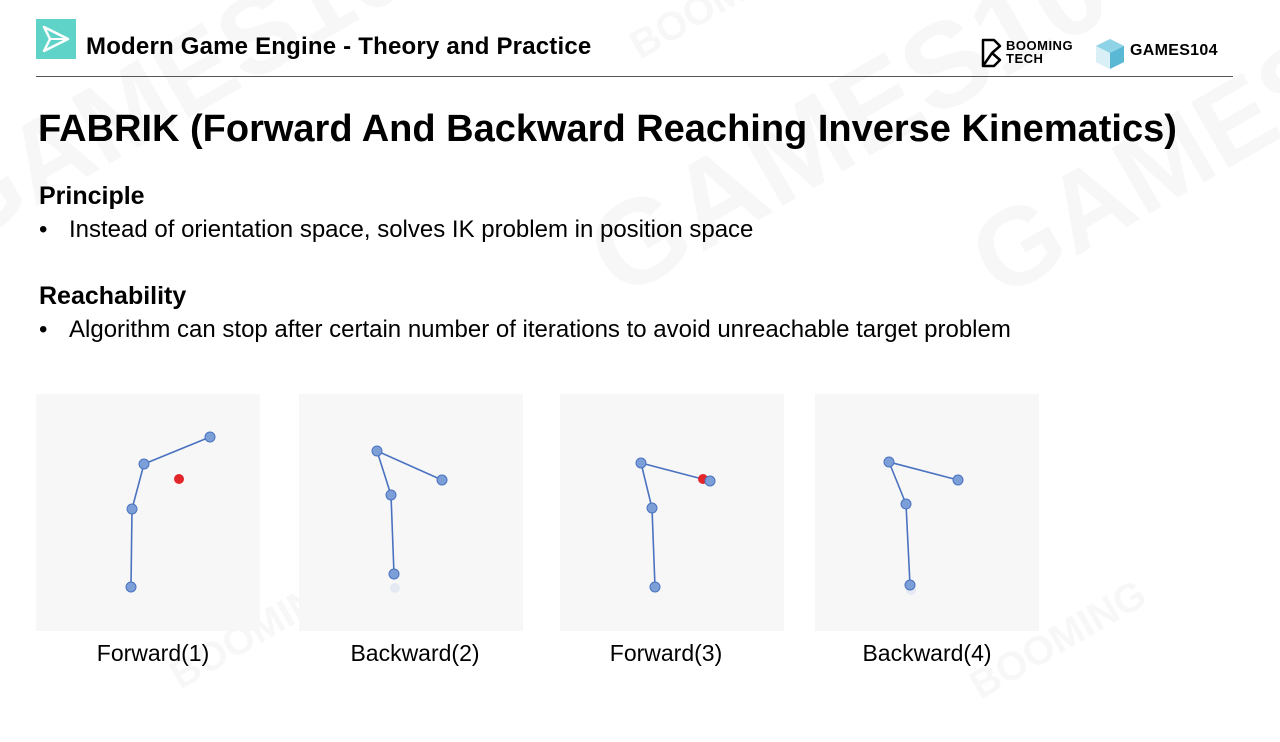  Describe the element at coordinates (1040, 45) in the screenshot. I see `brand-booming-line1: BOOMING` at that location.